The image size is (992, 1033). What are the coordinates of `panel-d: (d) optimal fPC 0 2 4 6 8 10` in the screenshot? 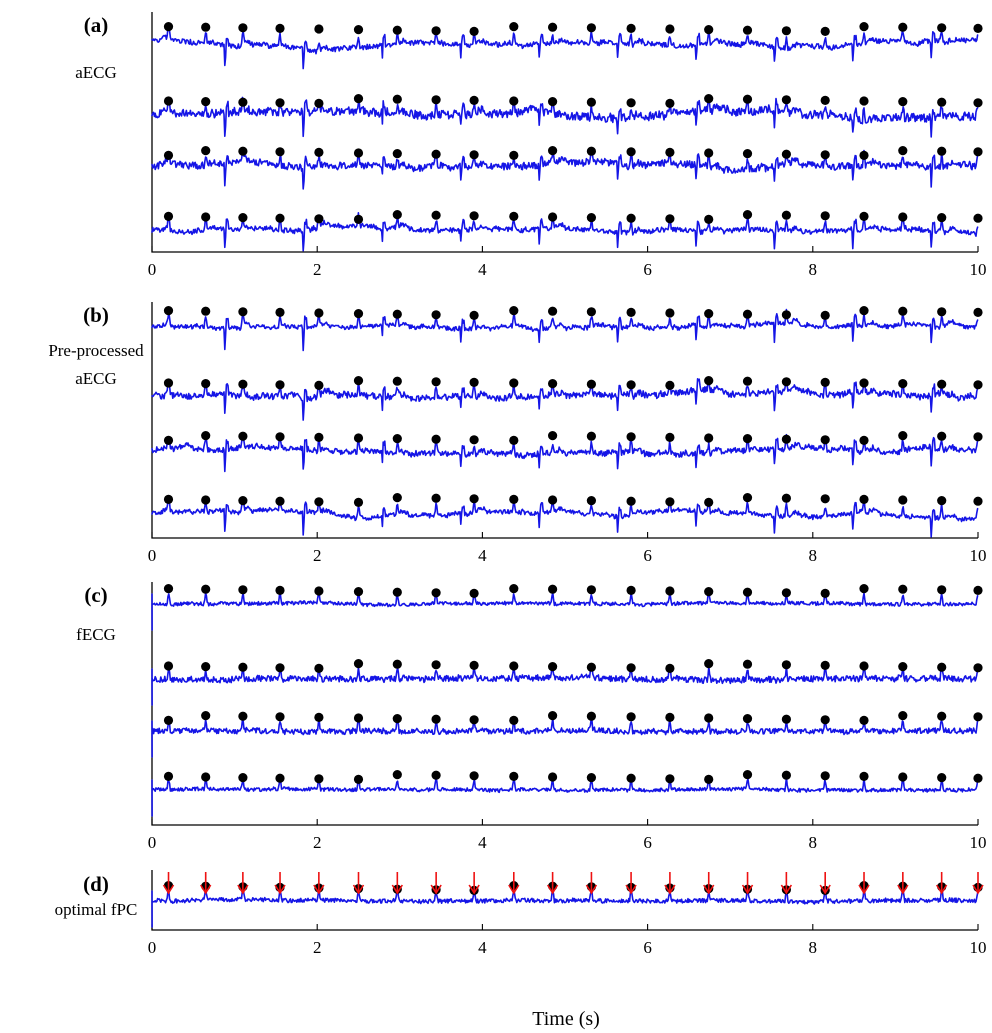 It's located at (521, 913).